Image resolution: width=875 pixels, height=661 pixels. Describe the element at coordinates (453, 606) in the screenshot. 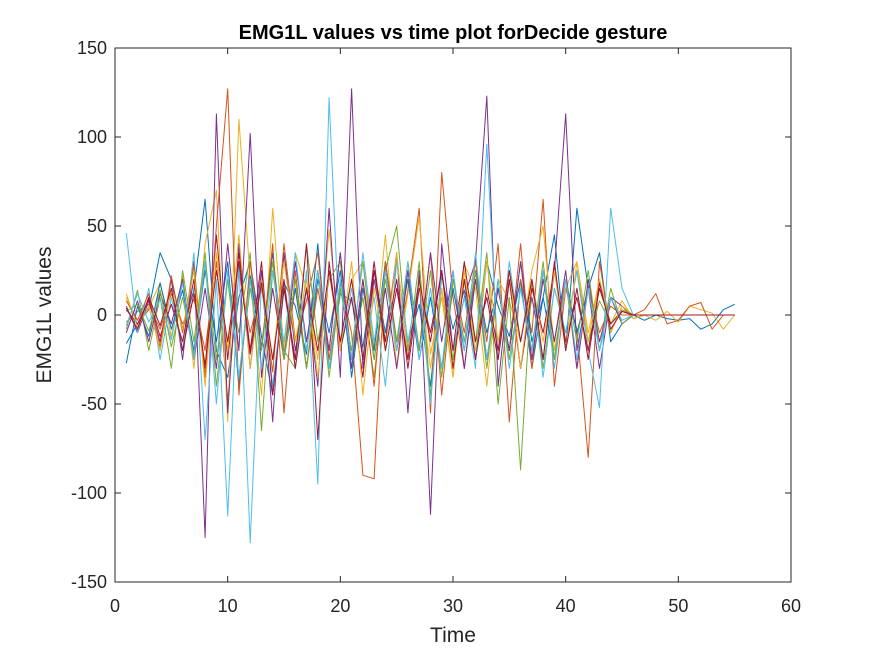

I see `x-tick-label: 30` at that location.